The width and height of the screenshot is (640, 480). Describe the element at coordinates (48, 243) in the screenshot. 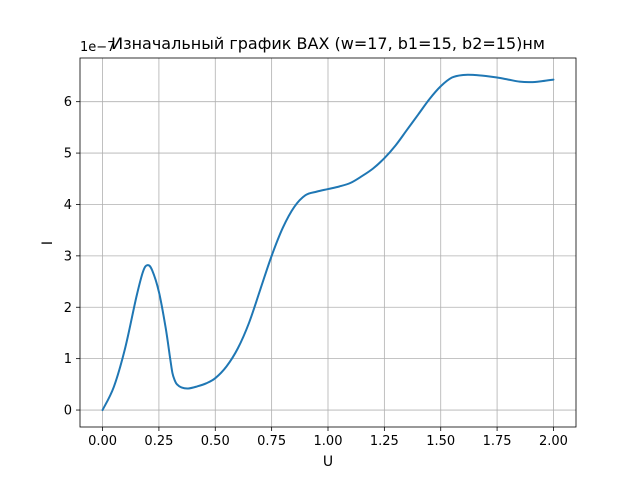

I see `y-axis-label: I` at that location.